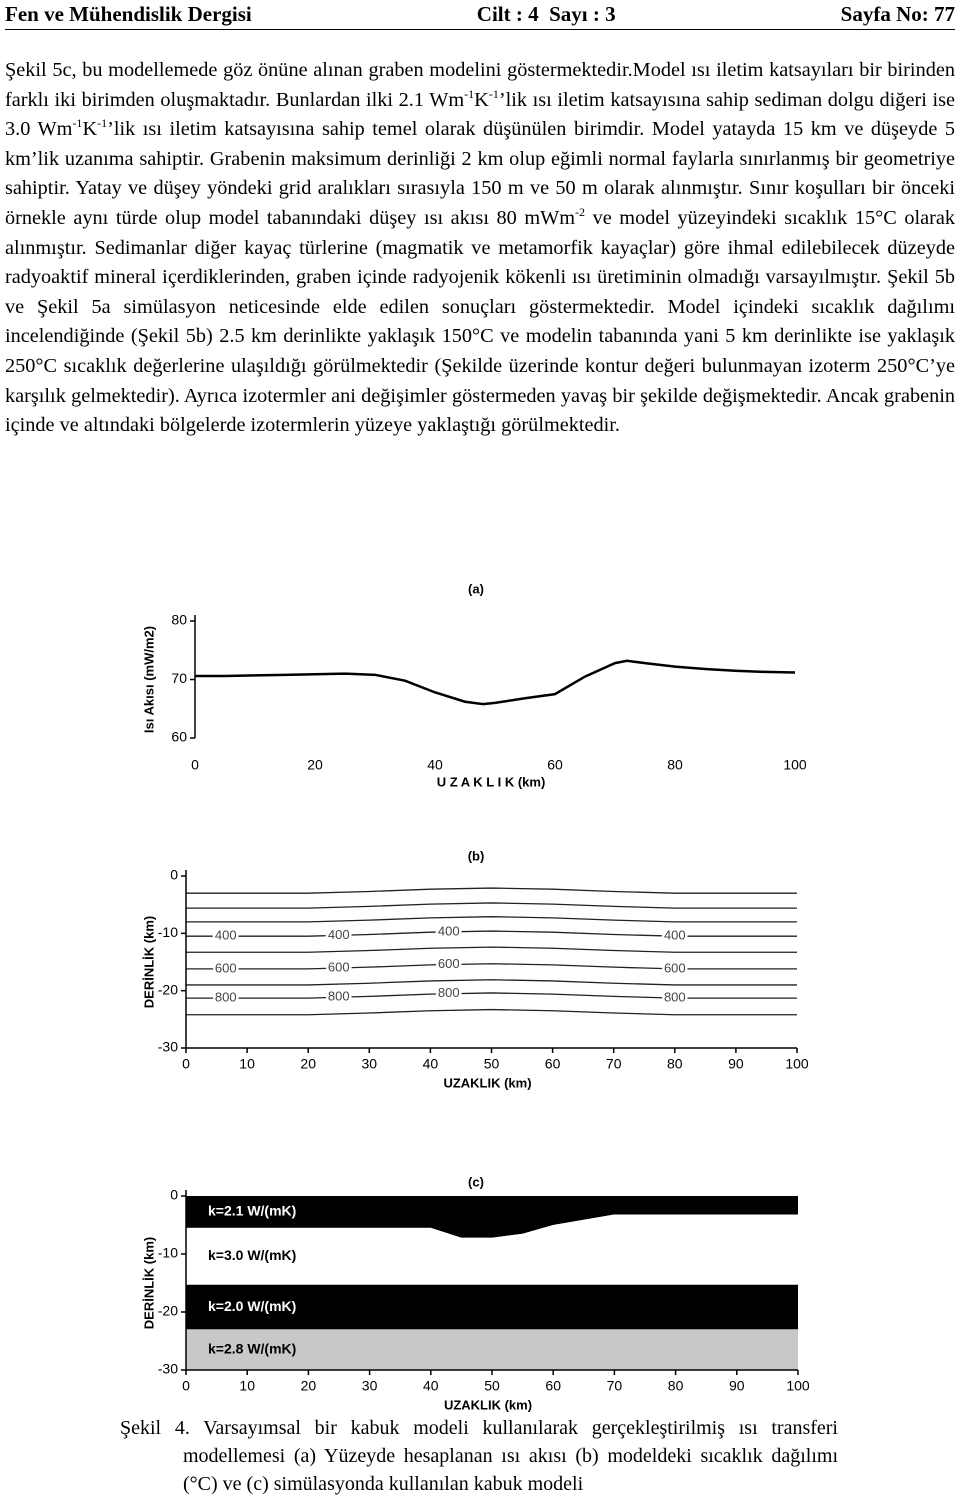 The width and height of the screenshot is (960, 1498). What do you see at coordinates (252, 1348) in the screenshot?
I see `layer-label: k=2.8 W/(mK)` at bounding box center [252, 1348].